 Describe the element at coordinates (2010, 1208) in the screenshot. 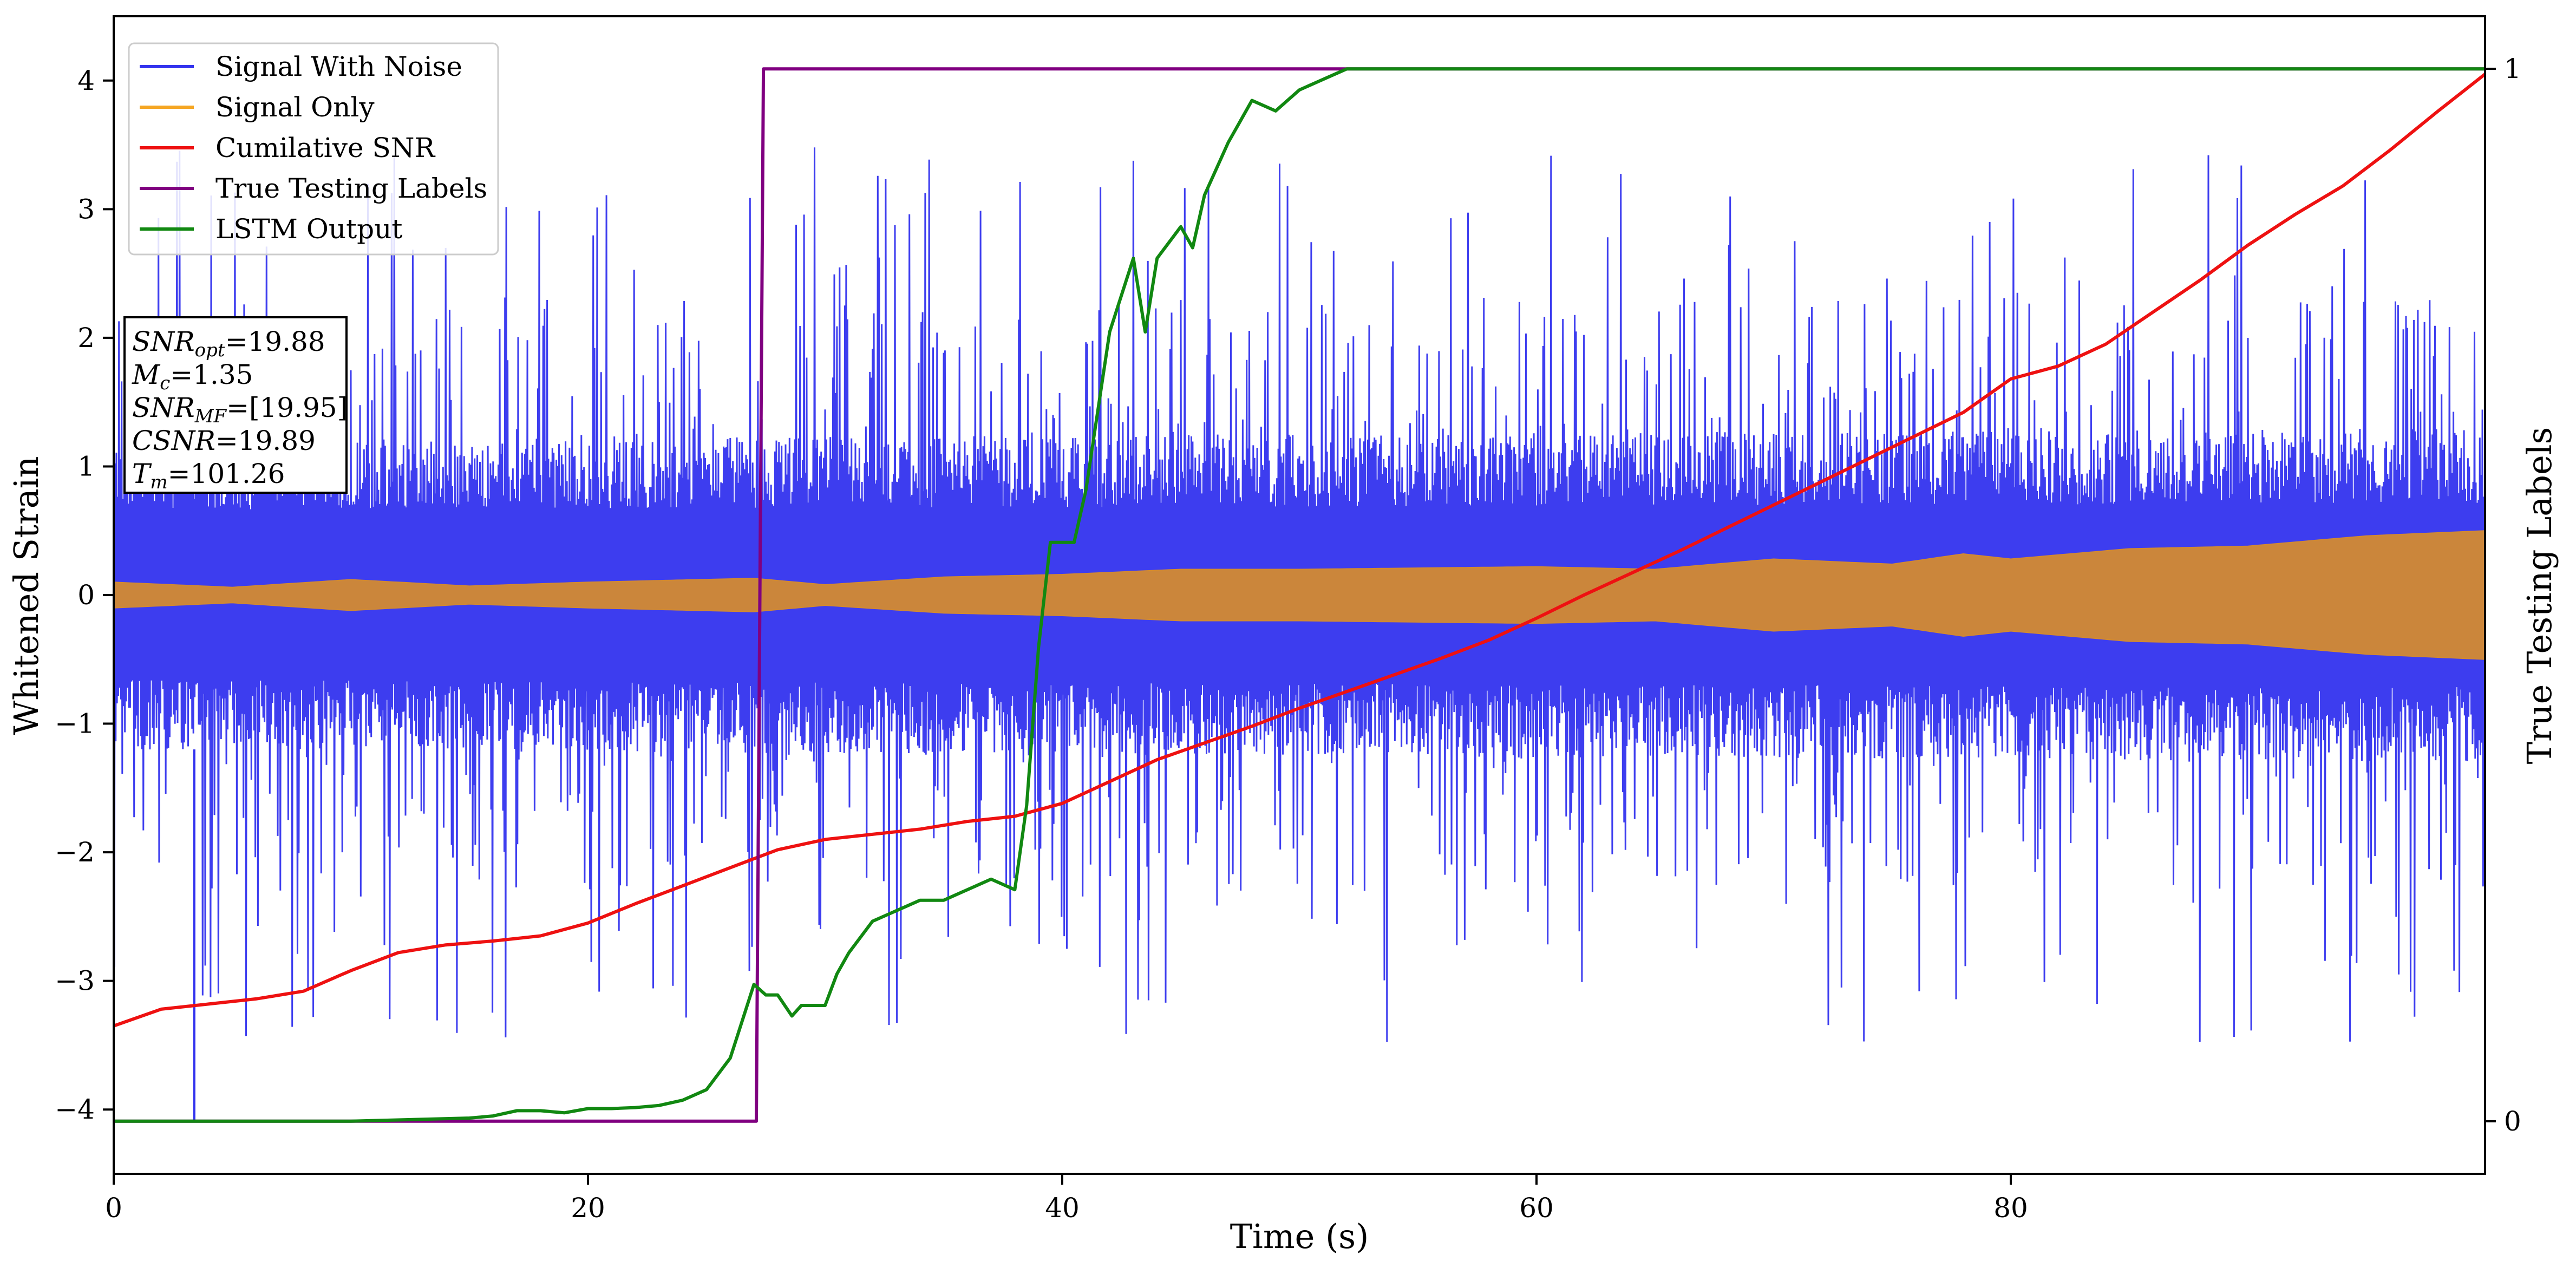

I see `x-tick-label: 80` at that location.